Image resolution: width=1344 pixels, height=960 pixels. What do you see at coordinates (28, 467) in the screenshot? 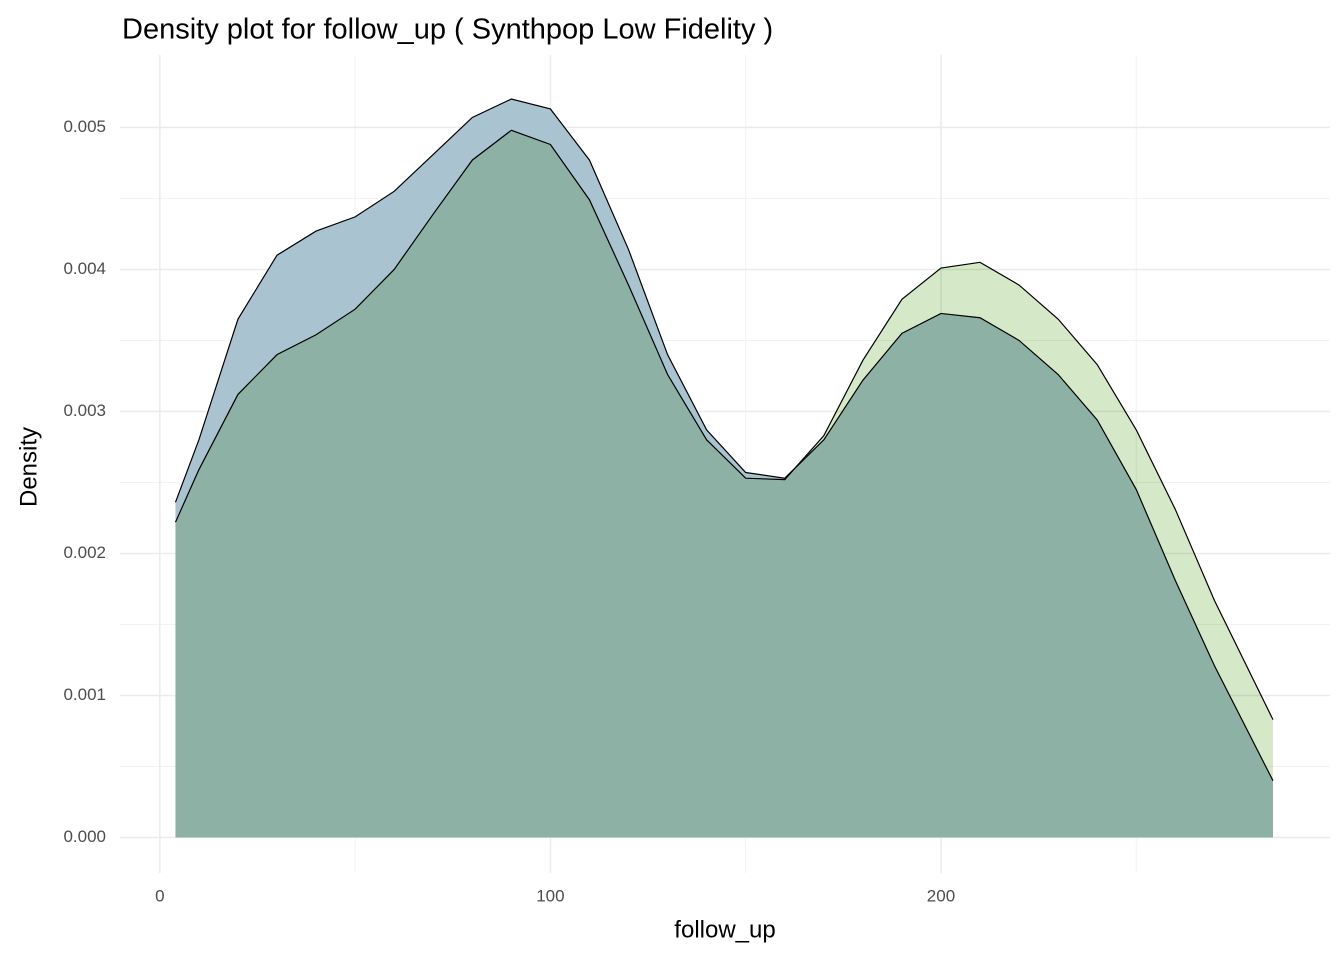
I see `y-axis-title: Density` at bounding box center [28, 467].